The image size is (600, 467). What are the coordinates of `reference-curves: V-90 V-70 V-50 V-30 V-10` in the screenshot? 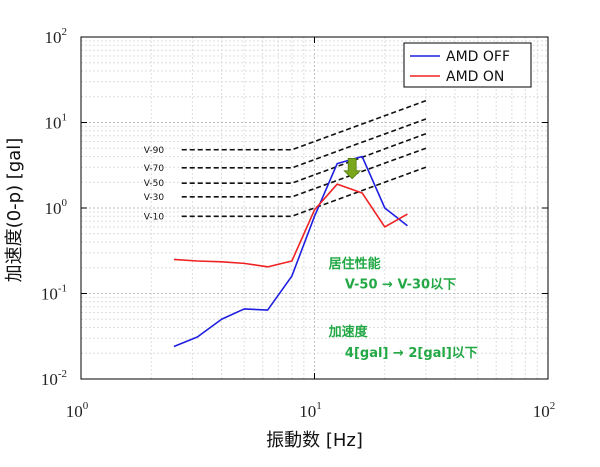 It's located at (285, 160).